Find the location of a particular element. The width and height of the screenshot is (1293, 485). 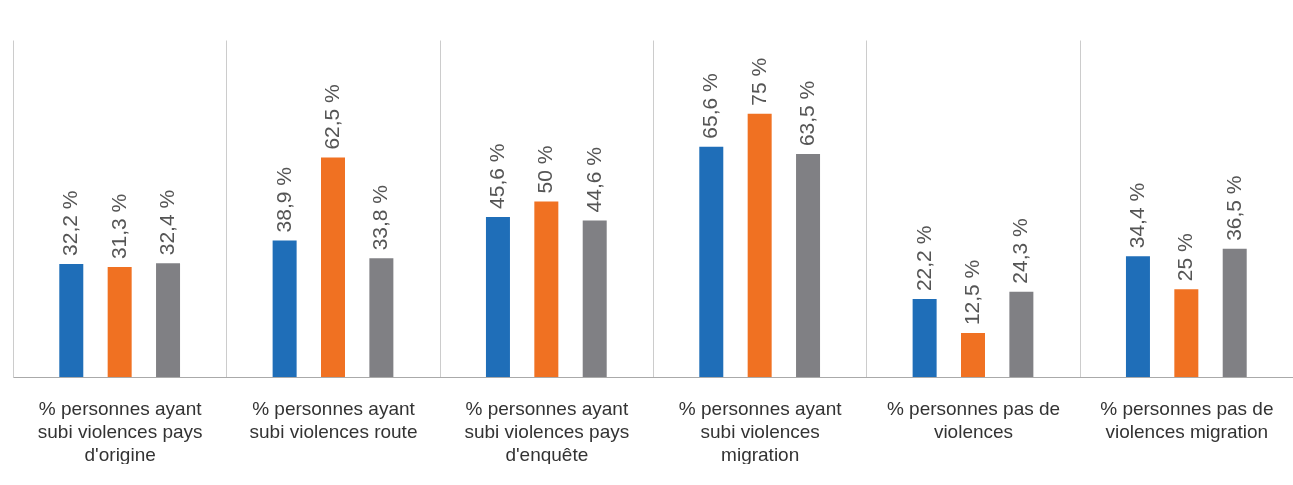

data-label: 50 % is located at coordinates (545, 169).